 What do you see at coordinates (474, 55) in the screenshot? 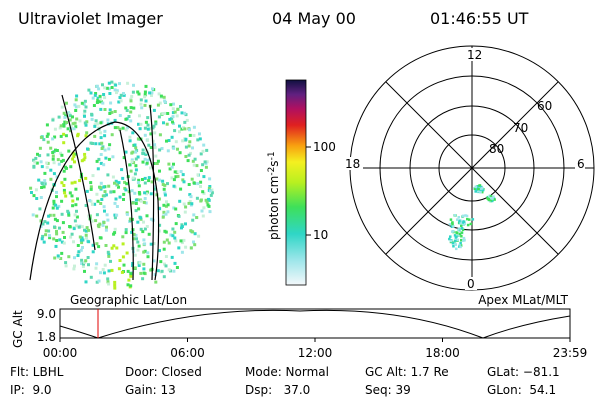
I see `clock-label: 12` at bounding box center [474, 55].